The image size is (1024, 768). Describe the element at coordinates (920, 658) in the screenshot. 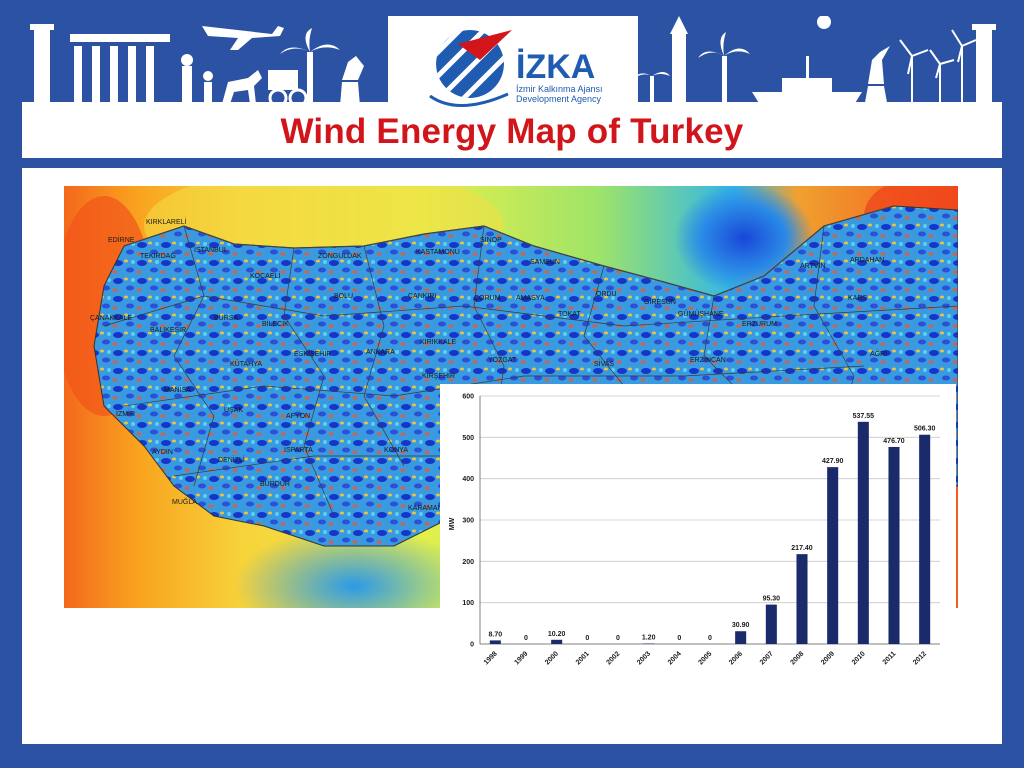

I see `x-tick-label: 2012` at that location.